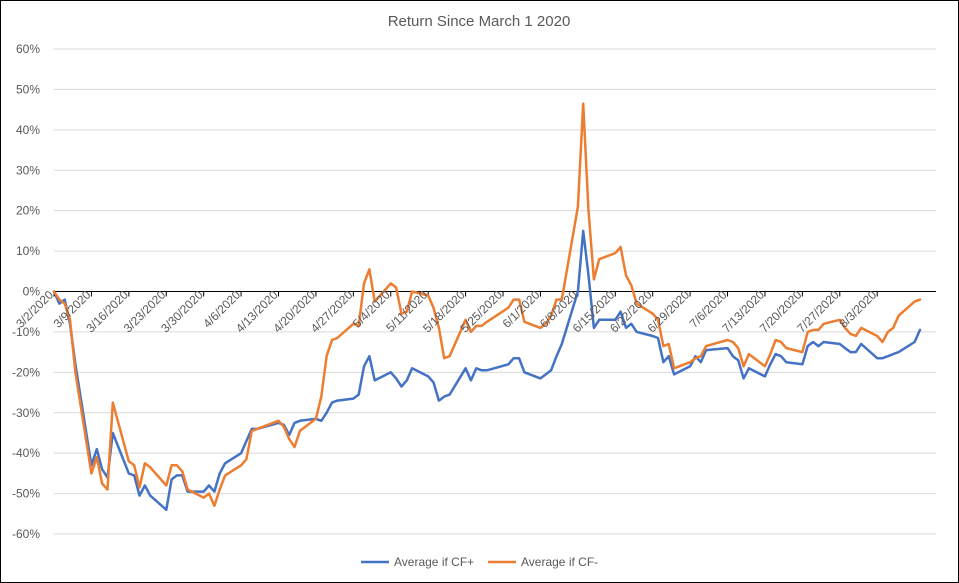 The width and height of the screenshot is (959, 583). I want to click on y-tick-label: 20%, so click(28, 211).